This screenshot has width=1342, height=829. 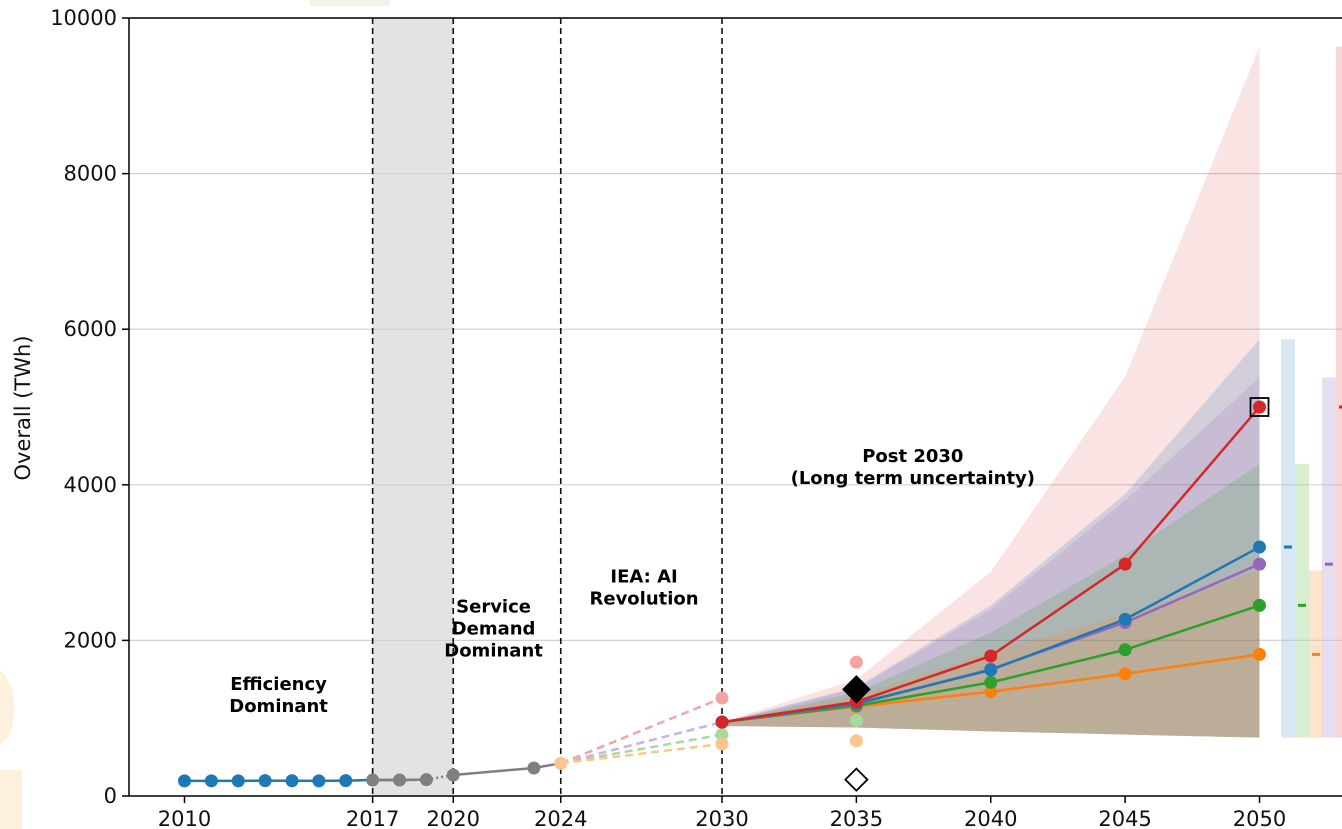 What do you see at coordinates (278, 684) in the screenshot?
I see `annotation-text: Efficiency` at bounding box center [278, 684].